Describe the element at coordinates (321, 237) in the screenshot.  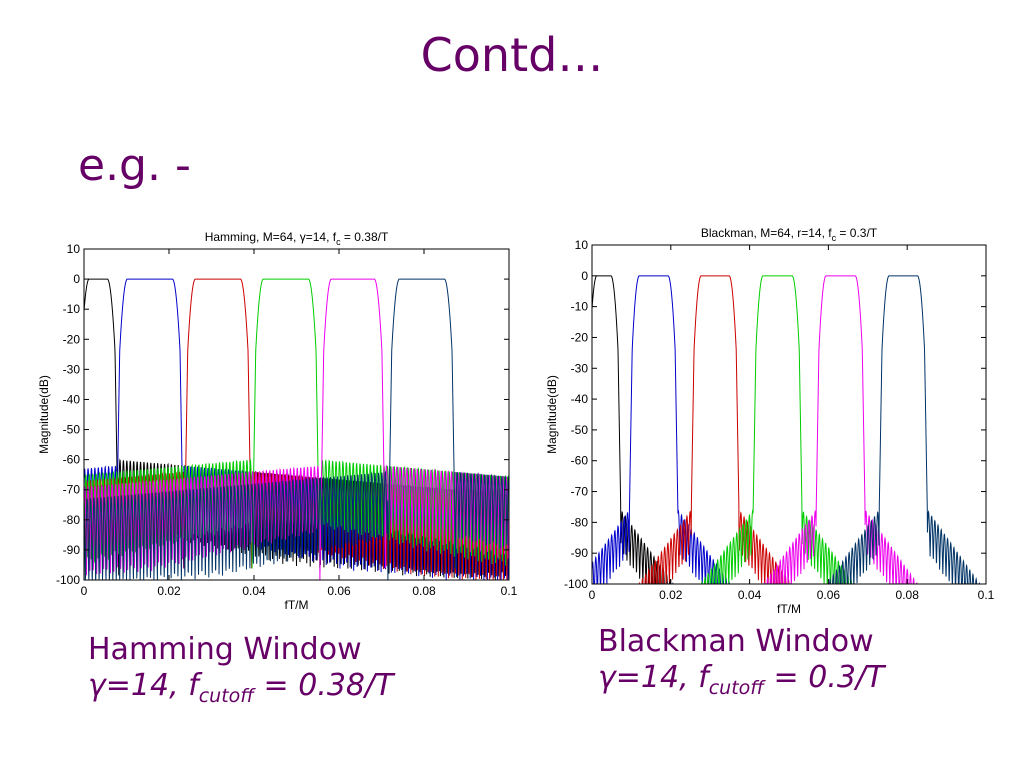
I see `chart-title-part: =14, f` at that location.